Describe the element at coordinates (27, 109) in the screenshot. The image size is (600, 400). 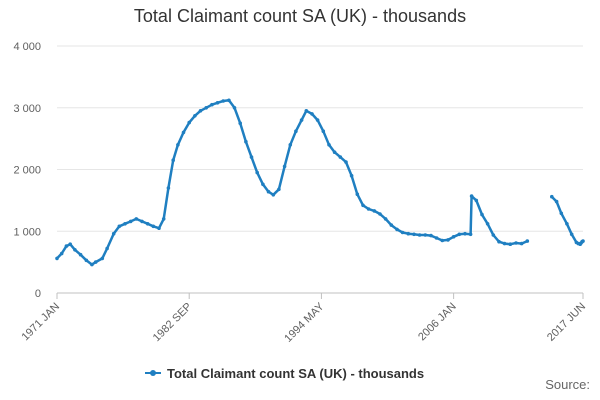
I see `y-tick-label: 3 000` at that location.